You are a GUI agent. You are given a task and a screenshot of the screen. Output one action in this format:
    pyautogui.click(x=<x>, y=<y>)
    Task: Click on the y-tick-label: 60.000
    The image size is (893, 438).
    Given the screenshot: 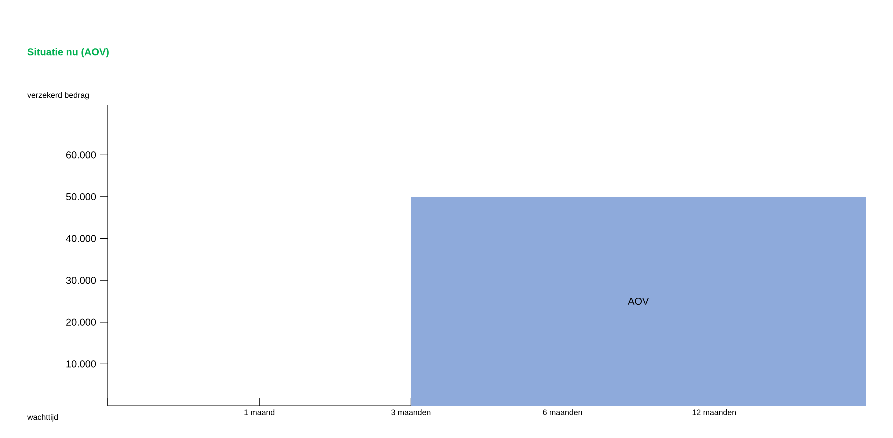 What is the action you would take?
    pyautogui.click(x=81, y=155)
    